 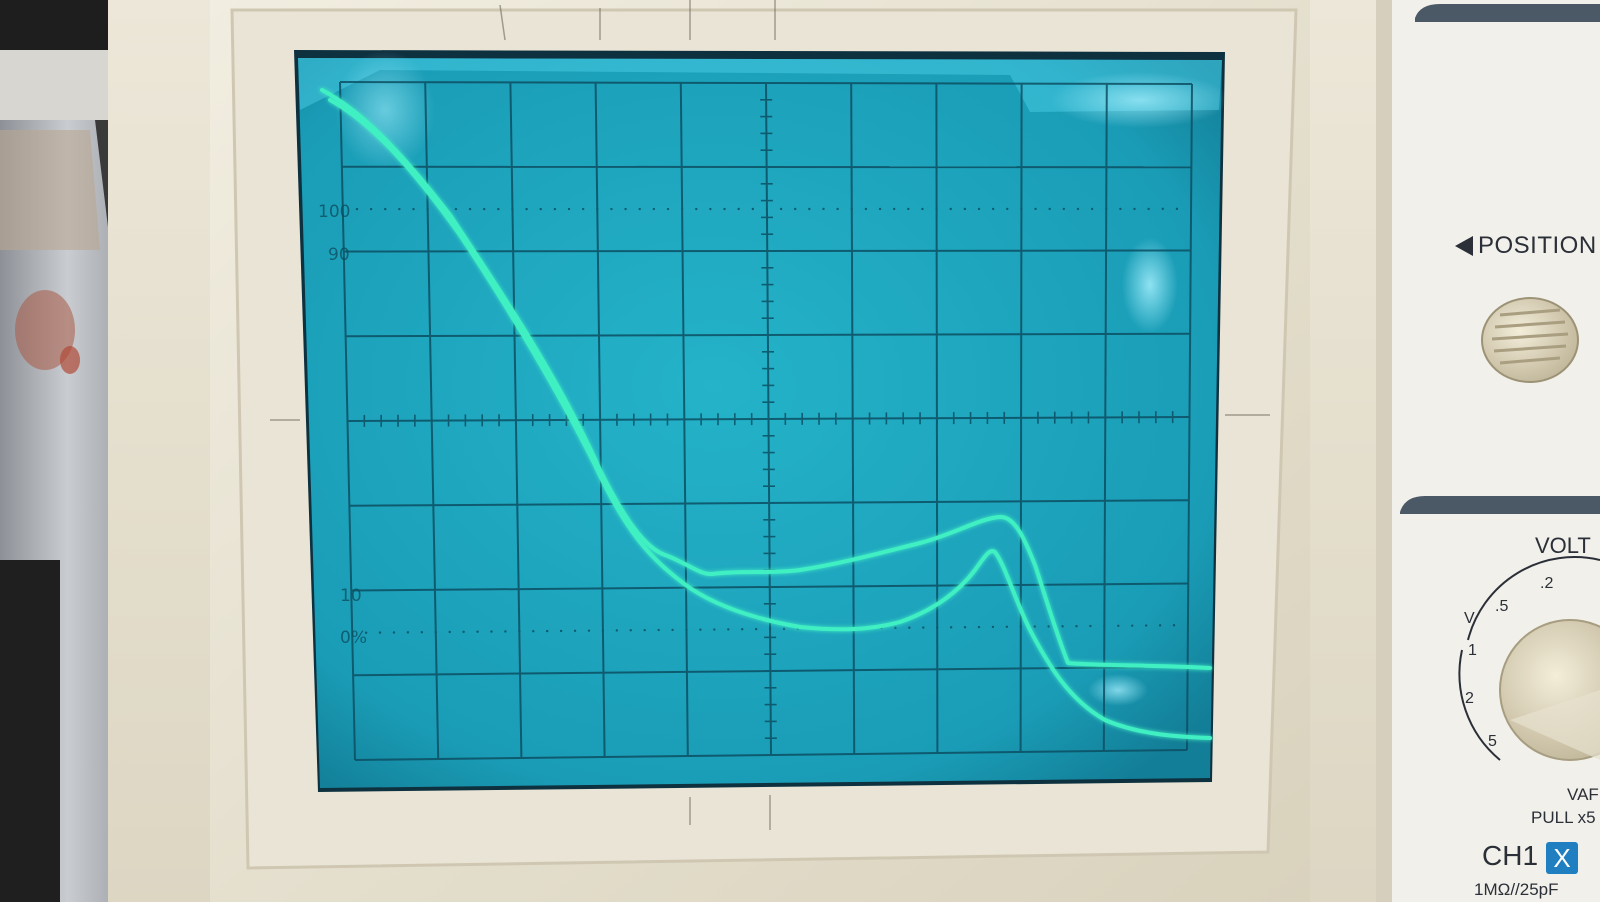 What do you see at coordinates (1469, 698) in the screenshot?
I see `volts-scale-2: 2` at bounding box center [1469, 698].